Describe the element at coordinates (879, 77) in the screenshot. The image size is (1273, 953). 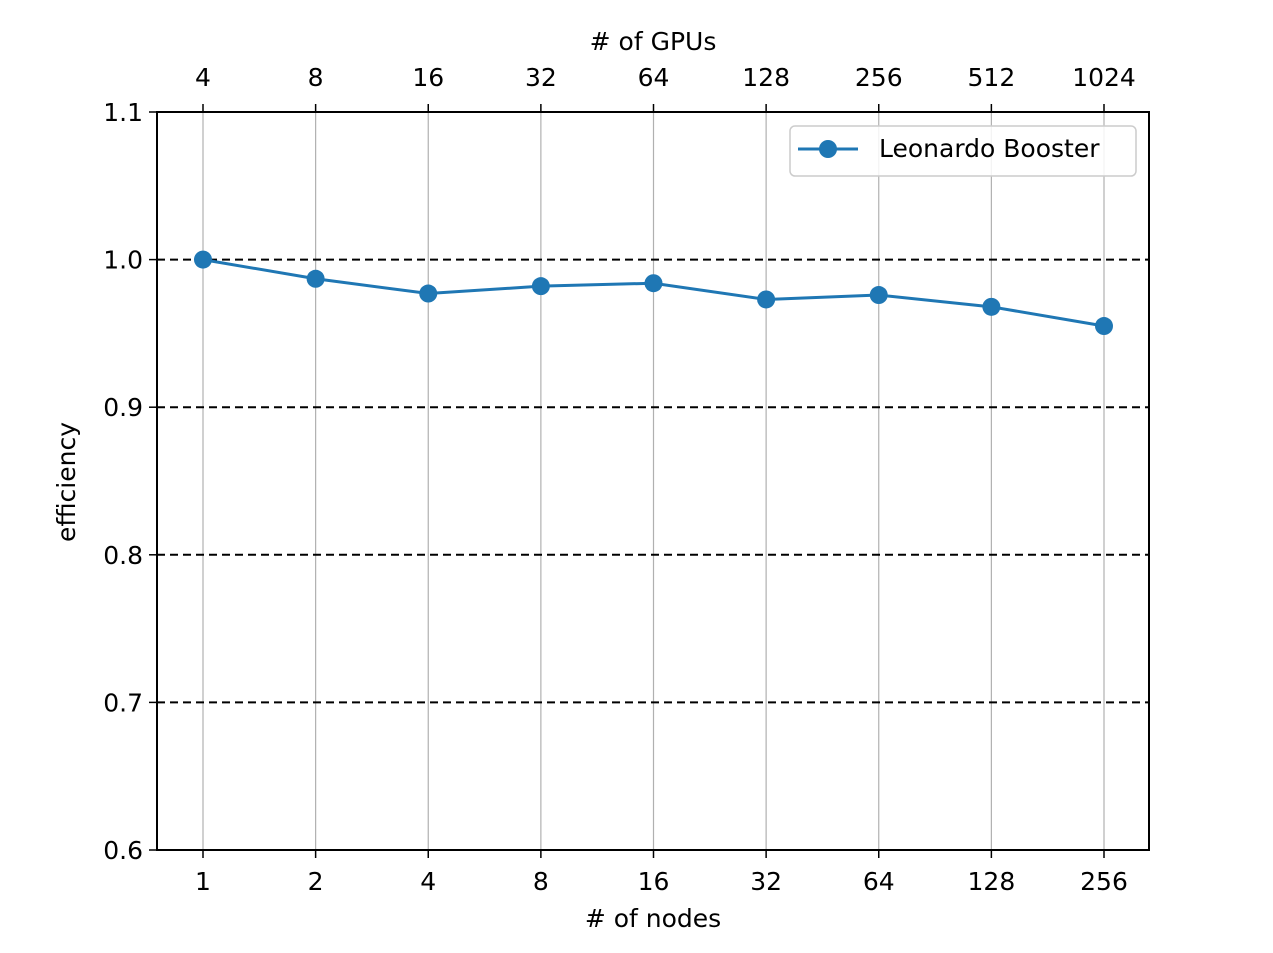
I see `top-x-tick-label: 256` at that location.